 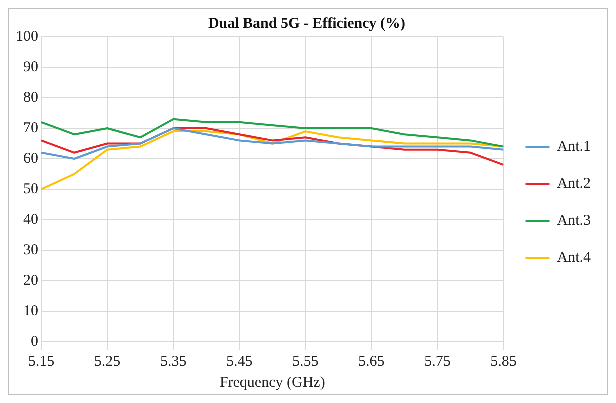 What do you see at coordinates (31, 98) in the screenshot?
I see `y-tick-label: 80` at bounding box center [31, 98].